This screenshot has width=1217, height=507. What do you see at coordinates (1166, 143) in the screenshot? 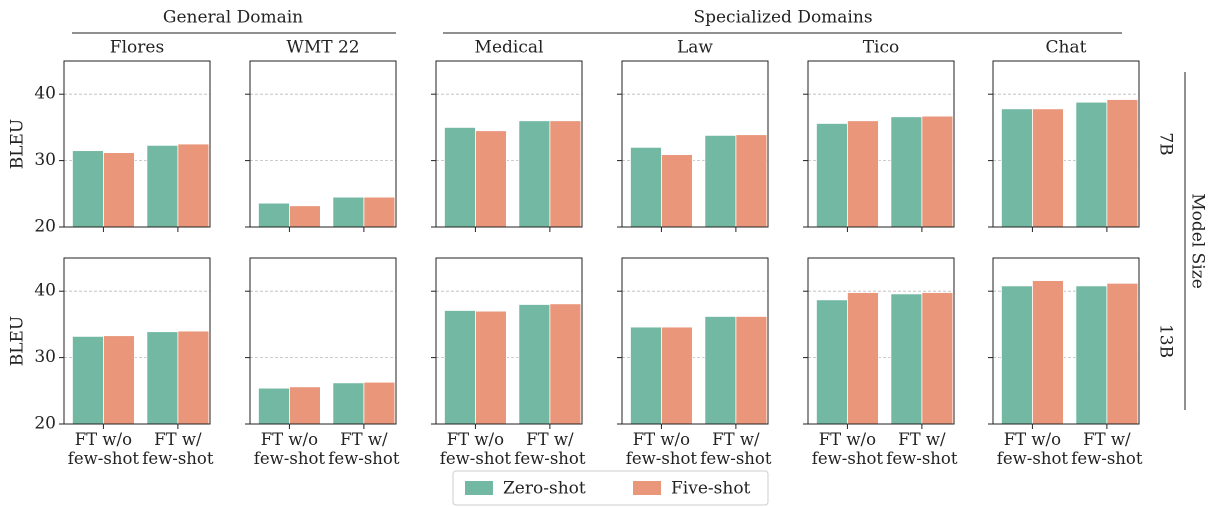
I see `row-label: 7B` at bounding box center [1166, 143].